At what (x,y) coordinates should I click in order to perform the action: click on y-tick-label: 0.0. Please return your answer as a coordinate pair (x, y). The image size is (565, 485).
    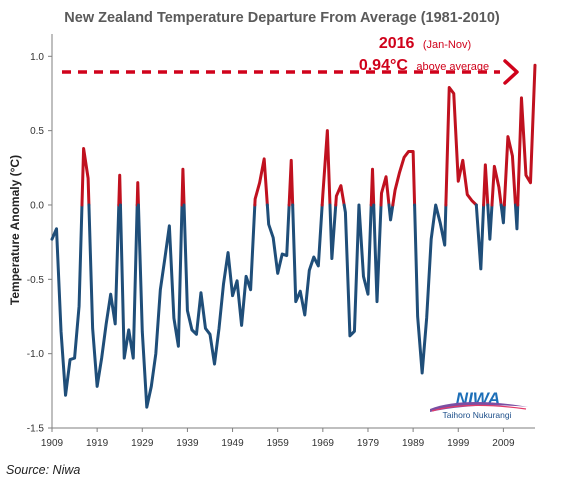
    Looking at the image, I should click on (37, 205).